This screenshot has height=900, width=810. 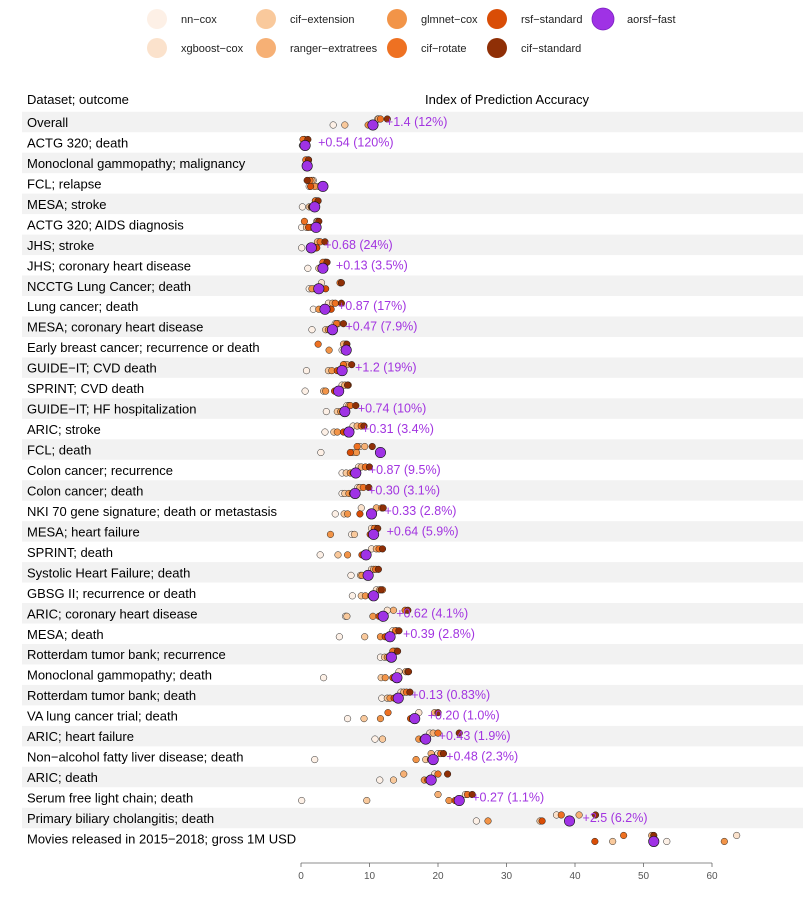 I want to click on row-label: ACTG 320; AIDS diagnosis, so click(x=105, y=224).